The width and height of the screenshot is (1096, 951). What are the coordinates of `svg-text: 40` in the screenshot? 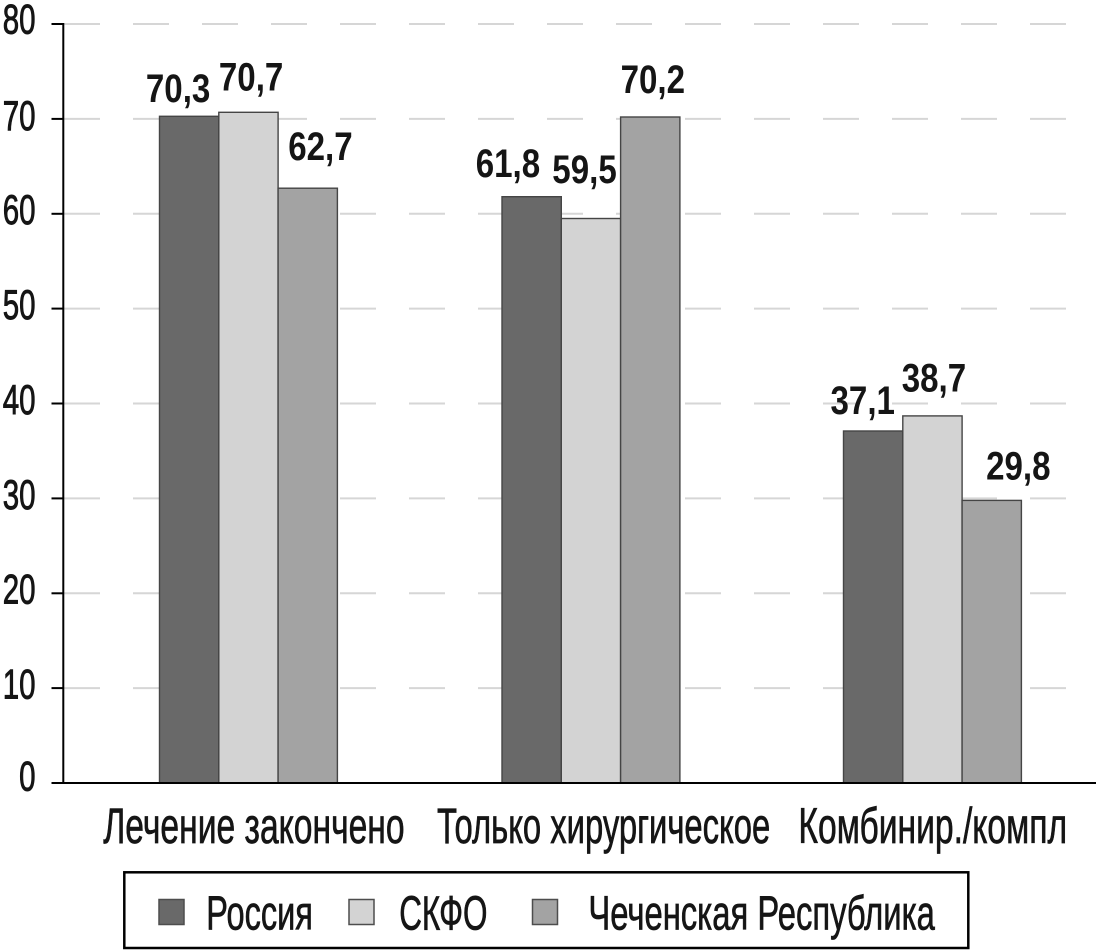 It's located at (19, 399).